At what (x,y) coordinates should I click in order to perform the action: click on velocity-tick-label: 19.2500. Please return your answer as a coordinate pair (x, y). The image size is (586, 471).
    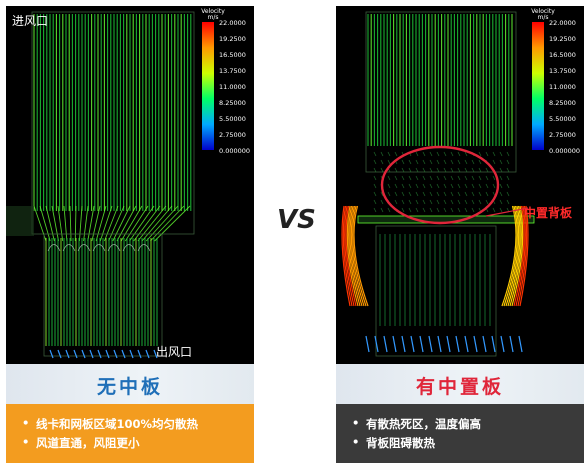
    Looking at the image, I should click on (232, 39).